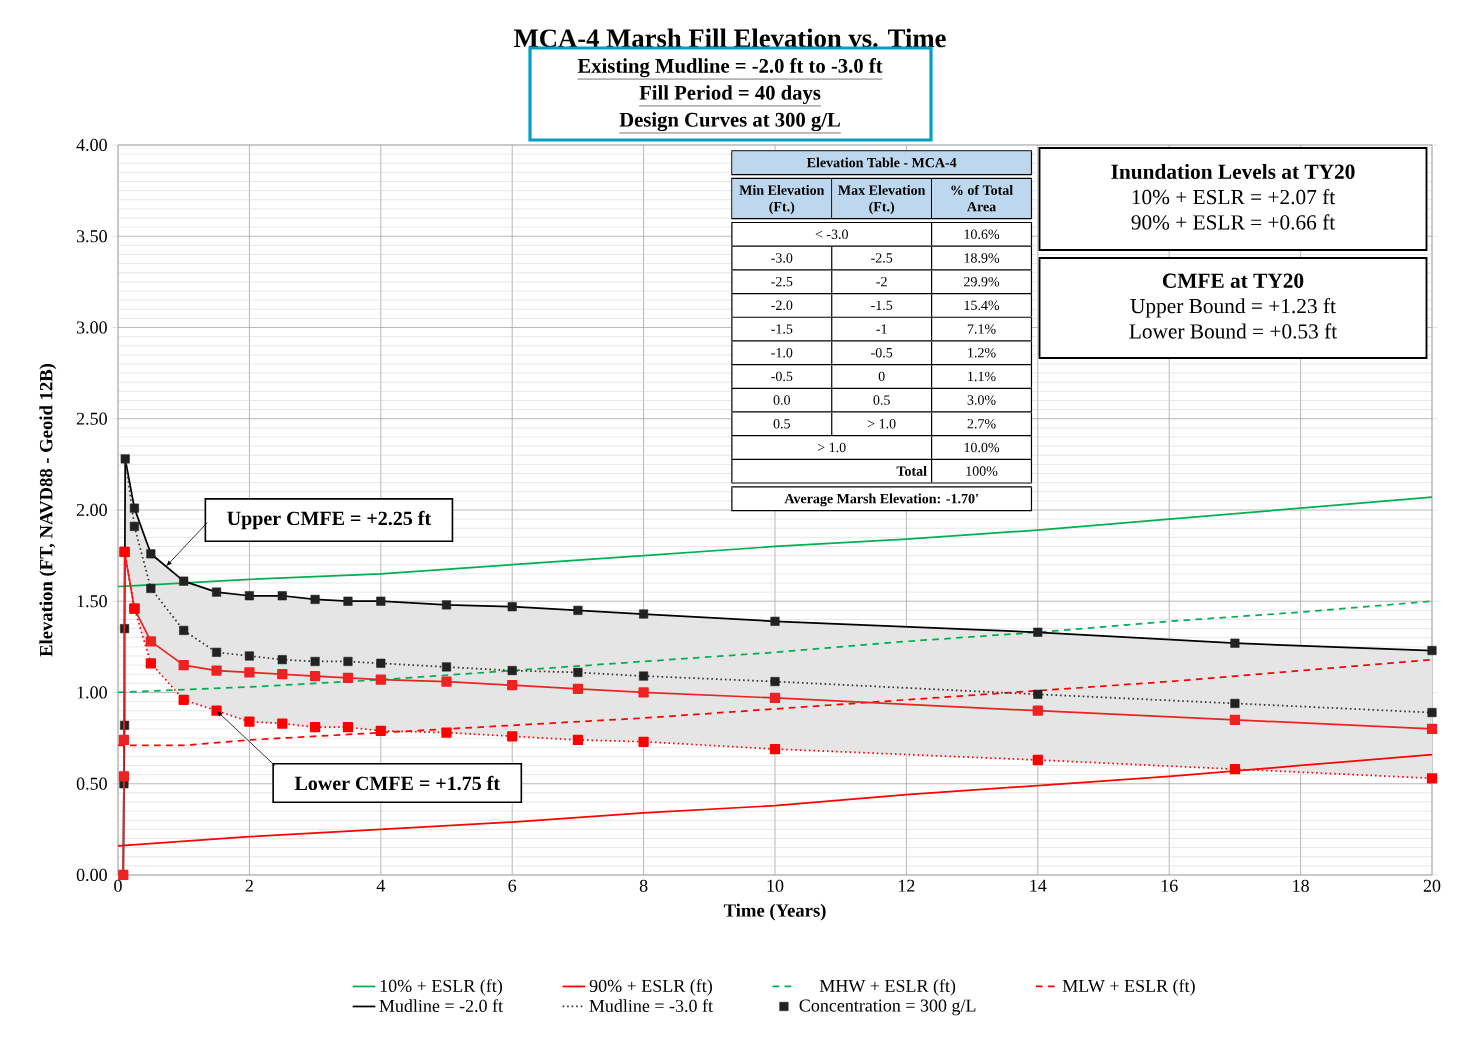 This screenshot has width=1461, height=1052. I want to click on x-axis-title: Time (Years), so click(774, 912).